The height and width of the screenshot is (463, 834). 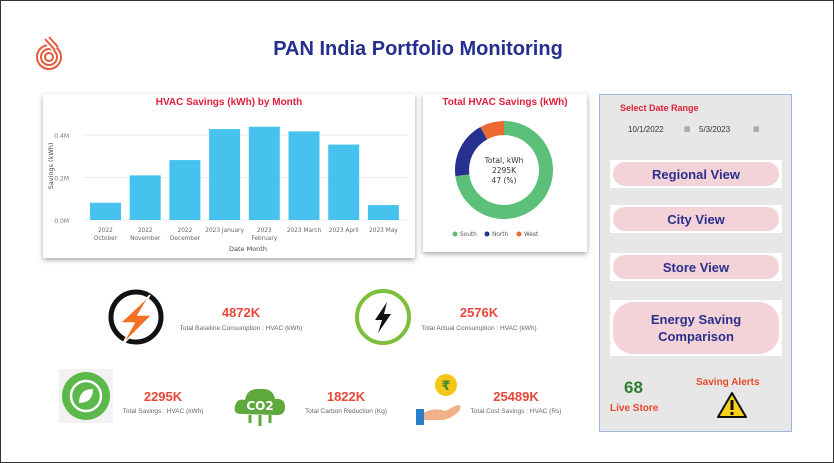 What do you see at coordinates (163, 411) in the screenshot?
I see `kpi-label-savings: Total Savings : HVAC (kWh)` at bounding box center [163, 411].